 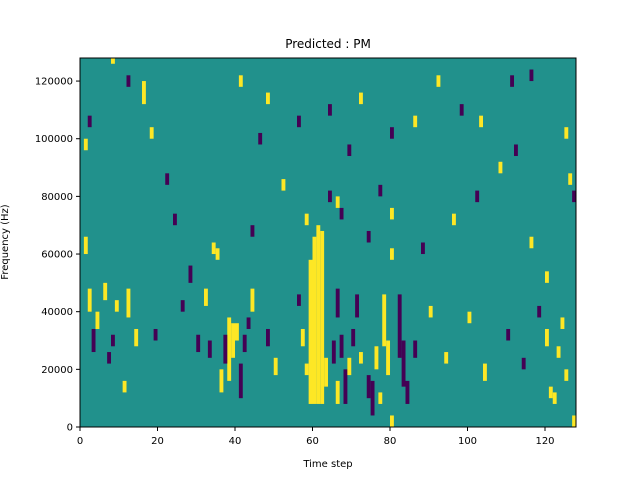 What do you see at coordinates (235, 441) in the screenshot?
I see `x-tick-label: 40` at bounding box center [235, 441].